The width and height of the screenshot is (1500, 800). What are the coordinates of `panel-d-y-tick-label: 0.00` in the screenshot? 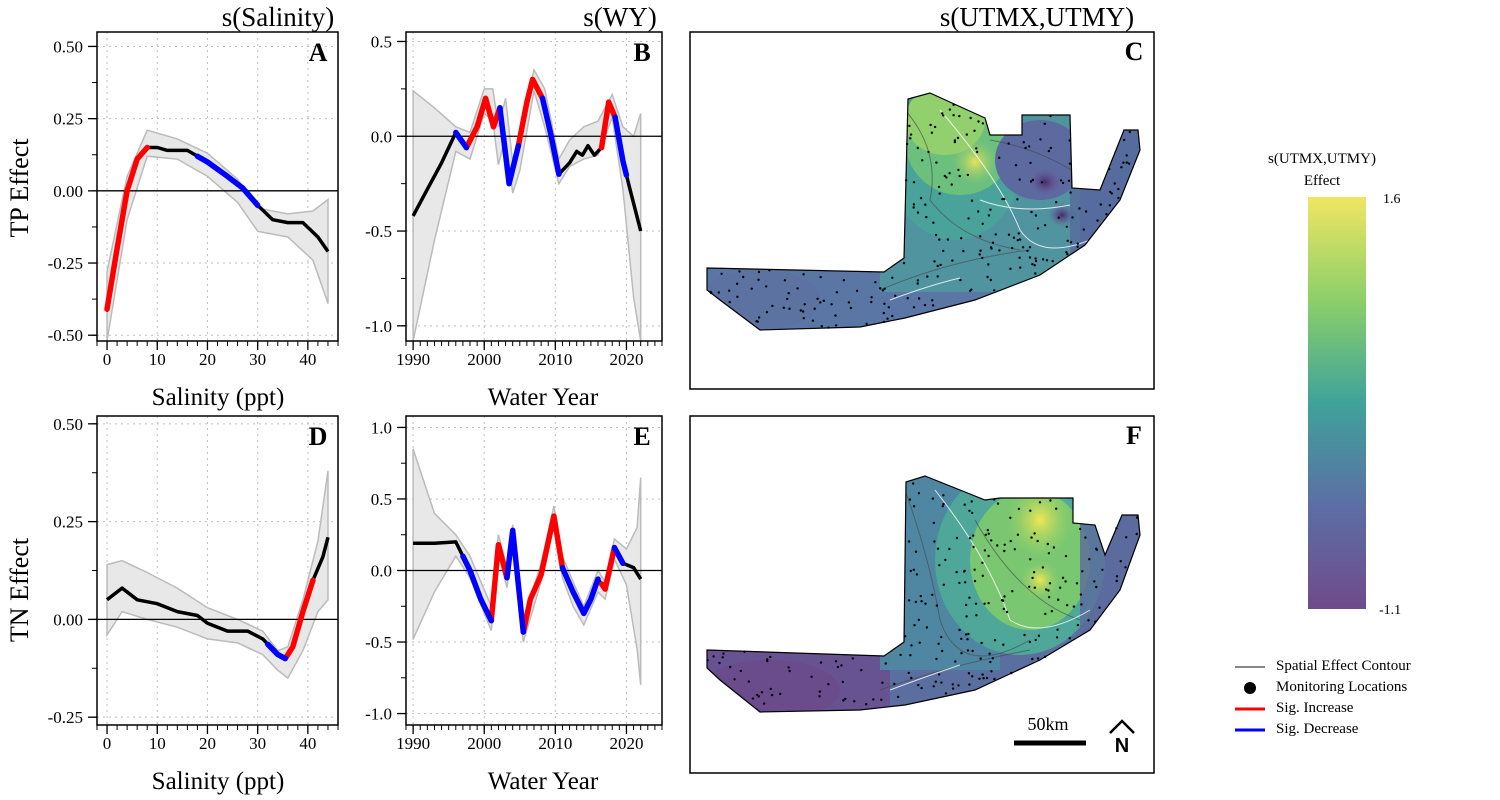 It's located at (68, 619).